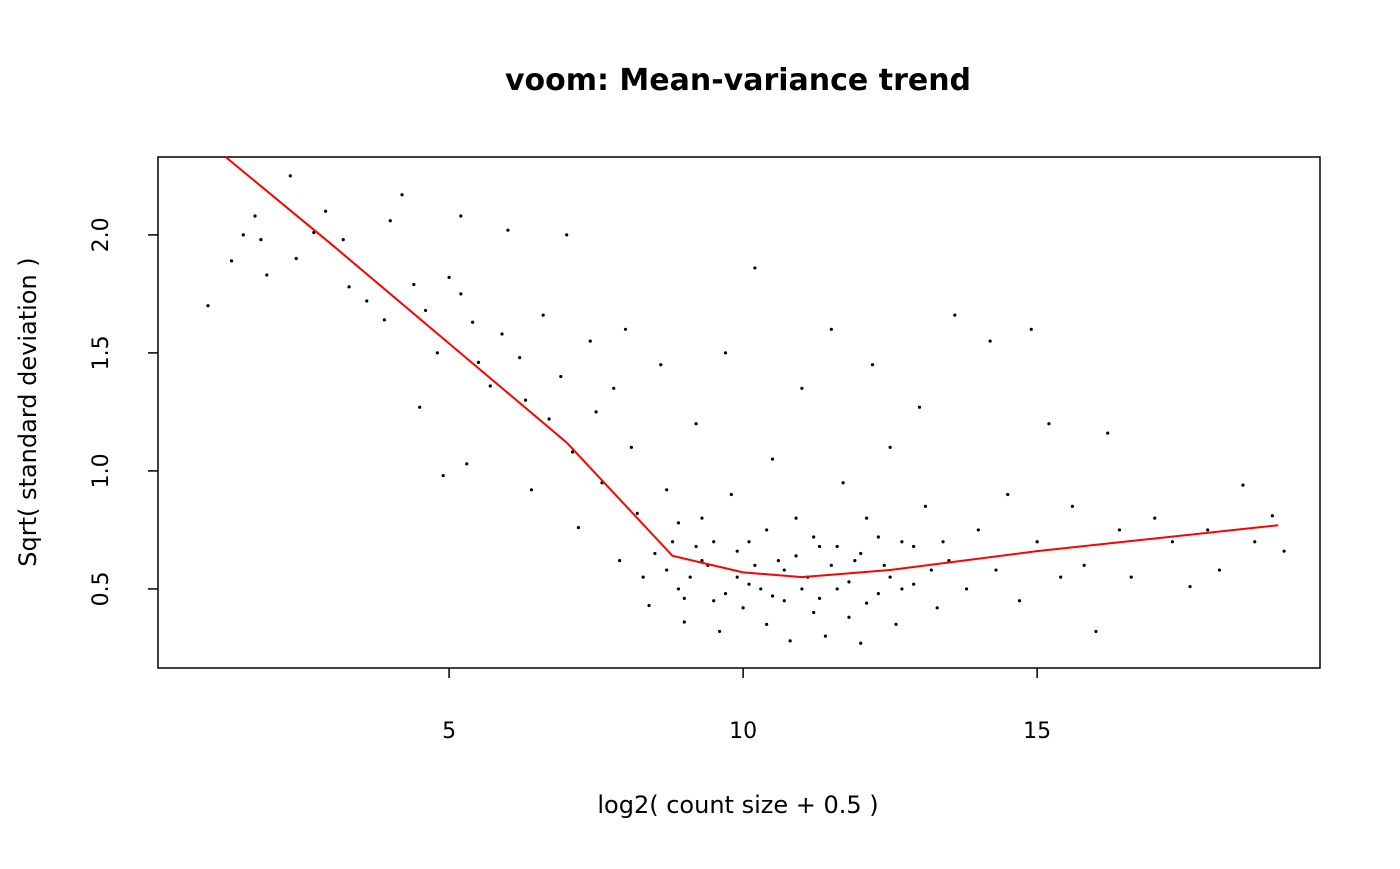  What do you see at coordinates (28, 411) in the screenshot?
I see `y-axis-label: Sqrt( standard deviation )` at bounding box center [28, 411].